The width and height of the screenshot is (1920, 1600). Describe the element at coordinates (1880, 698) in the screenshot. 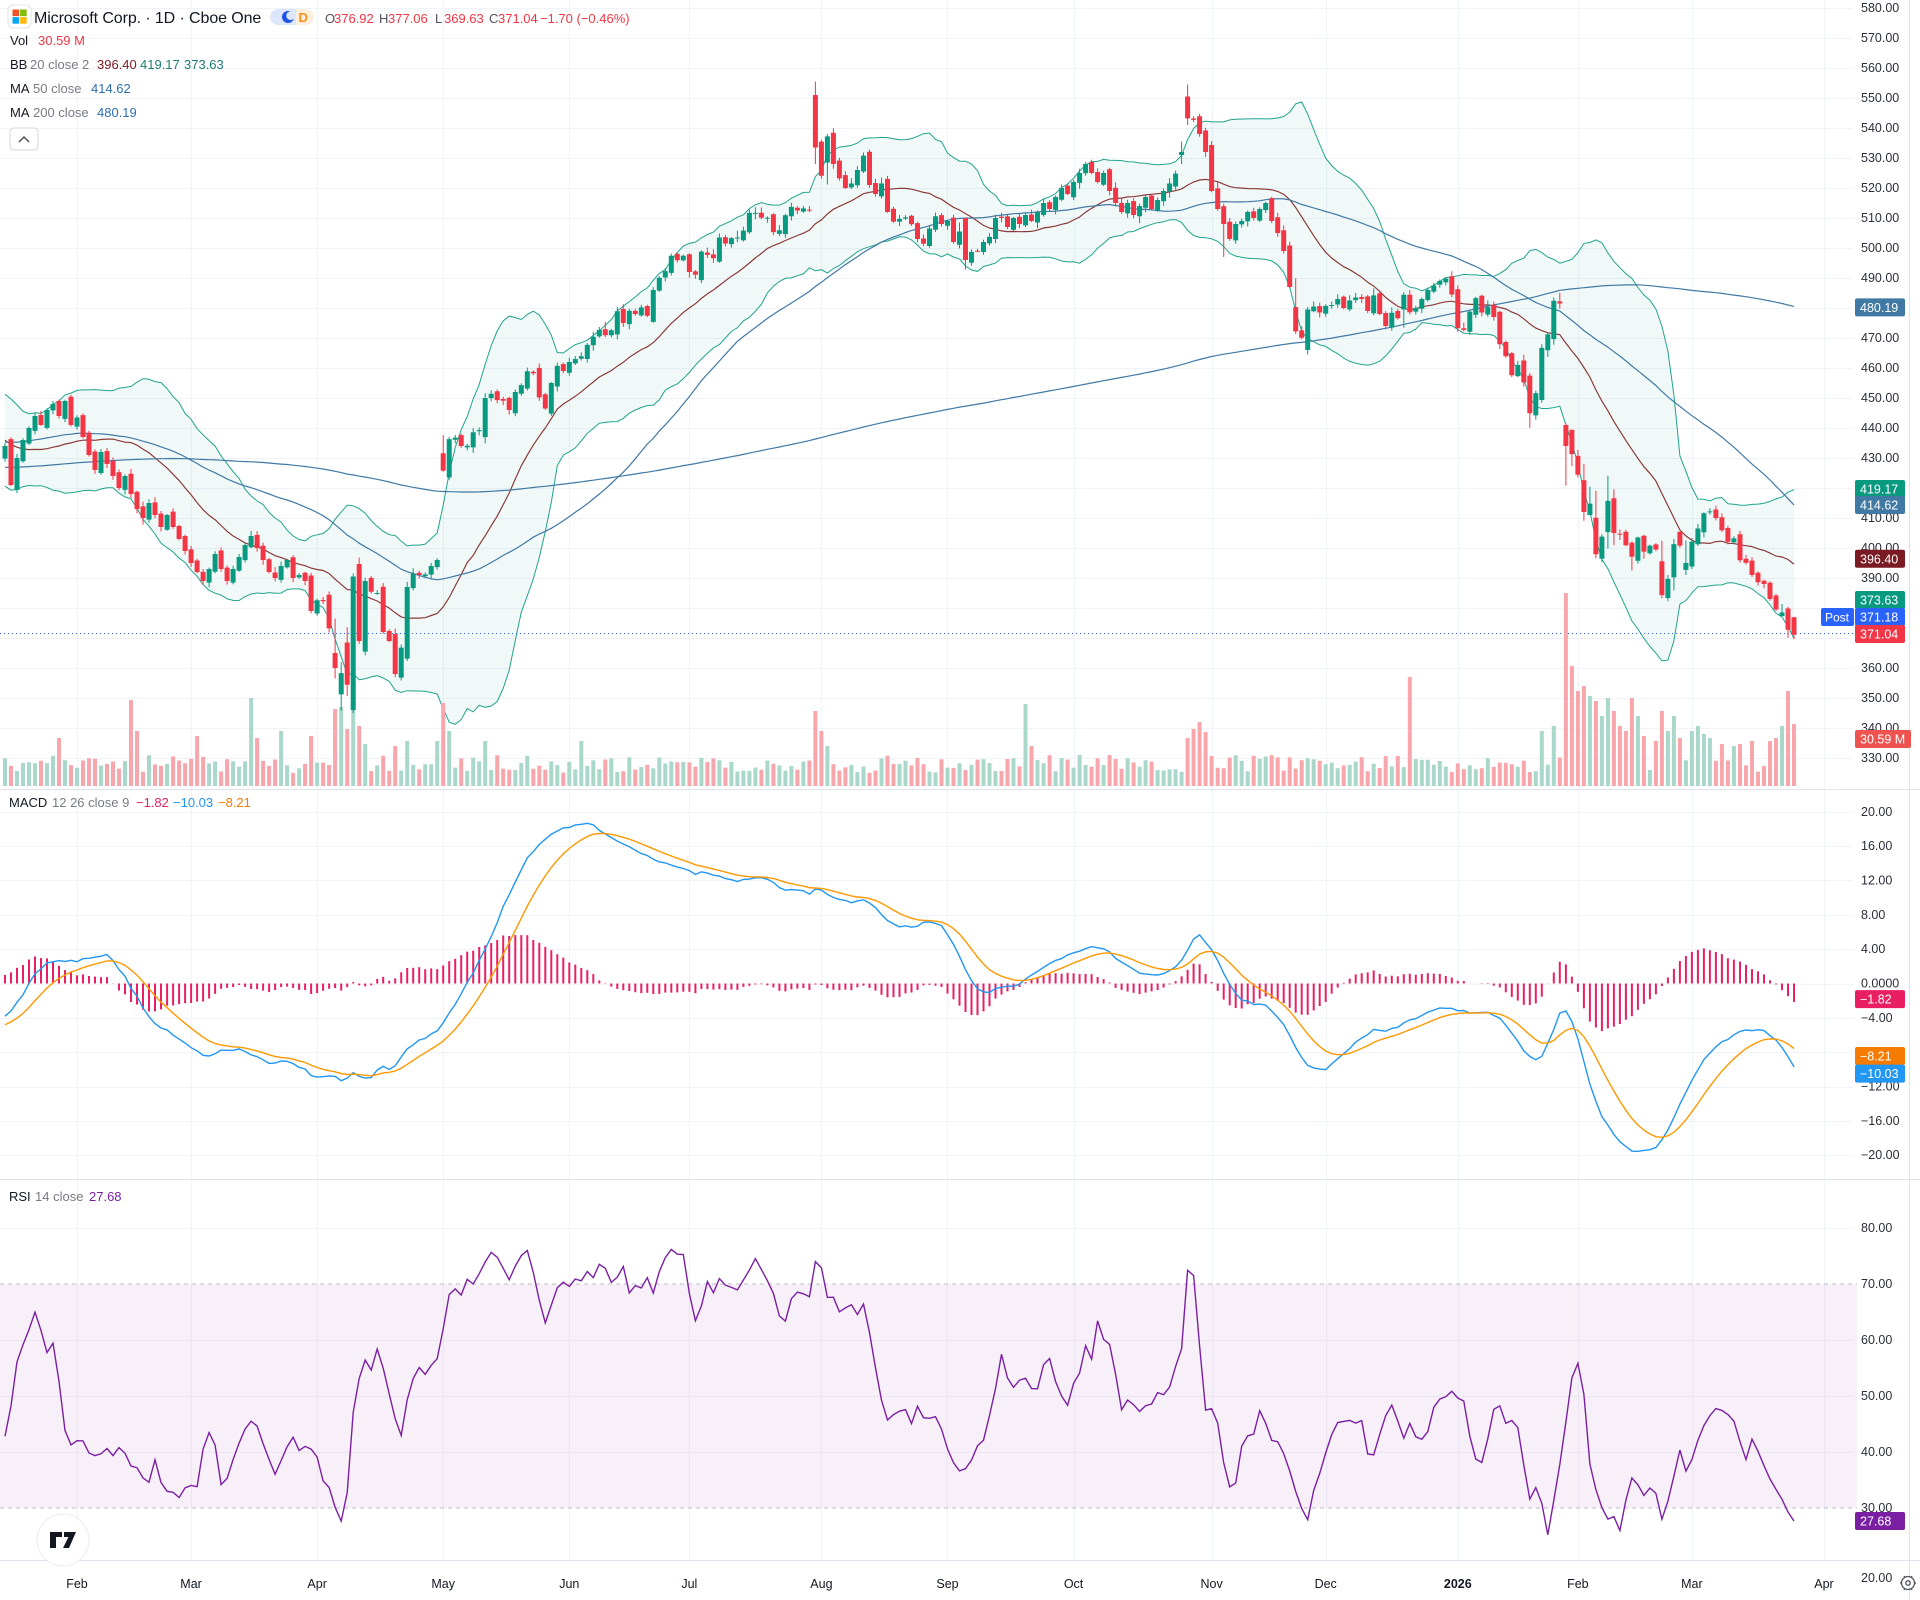

I see `svg-text: 350.00` at that location.